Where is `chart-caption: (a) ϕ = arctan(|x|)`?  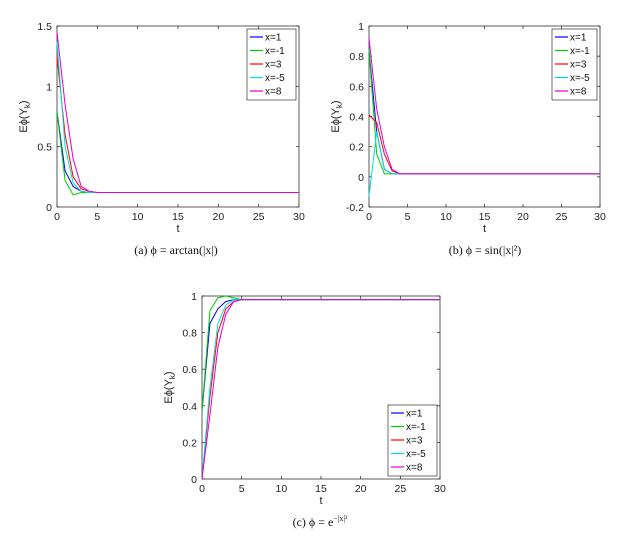 chart-caption: (a) ϕ = arctan(|x|) is located at coordinates (176, 250).